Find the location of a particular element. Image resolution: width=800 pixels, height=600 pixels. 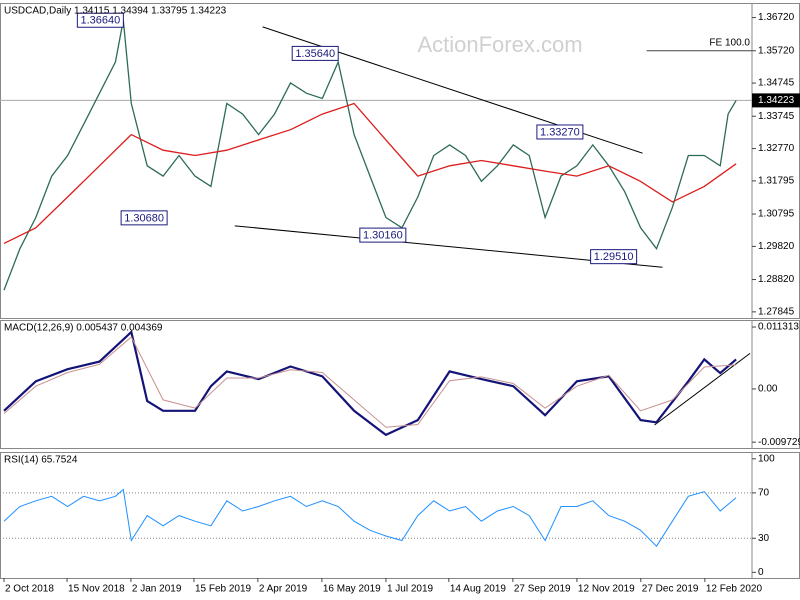

x-tick-label: 2 Apr 2019 is located at coordinates (283, 589).